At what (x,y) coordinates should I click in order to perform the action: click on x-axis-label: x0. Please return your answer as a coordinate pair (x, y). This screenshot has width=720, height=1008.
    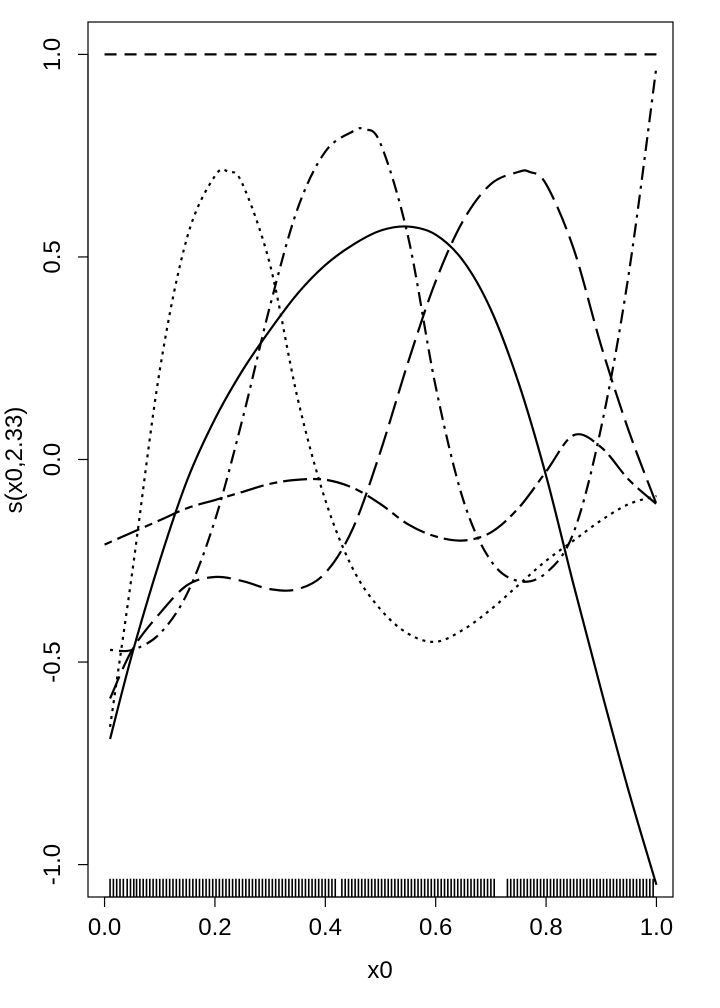
    Looking at the image, I should click on (379, 970).